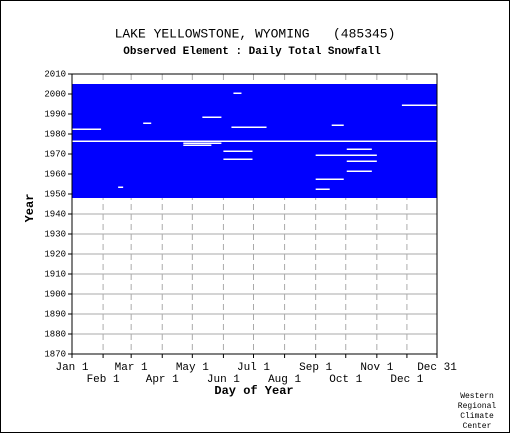 The width and height of the screenshot is (510, 433). Describe the element at coordinates (55, 154) in the screenshot. I see `y-tick-label: 1970` at that location.